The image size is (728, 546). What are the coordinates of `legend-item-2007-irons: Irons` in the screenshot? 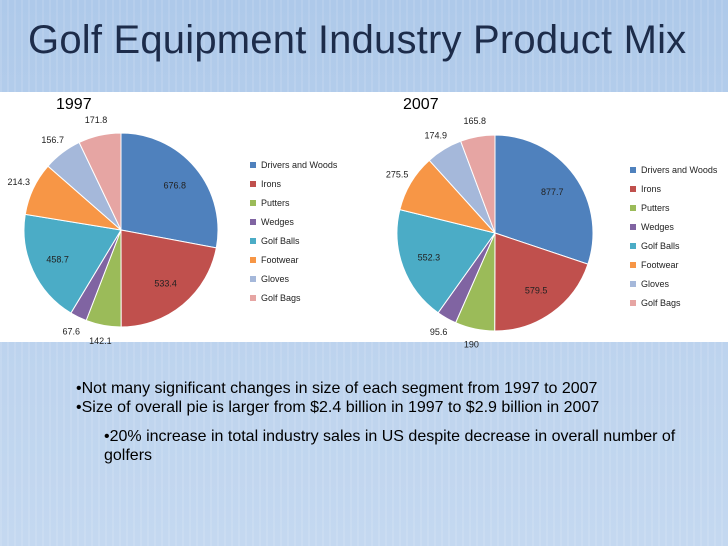 It's located at (645, 189).